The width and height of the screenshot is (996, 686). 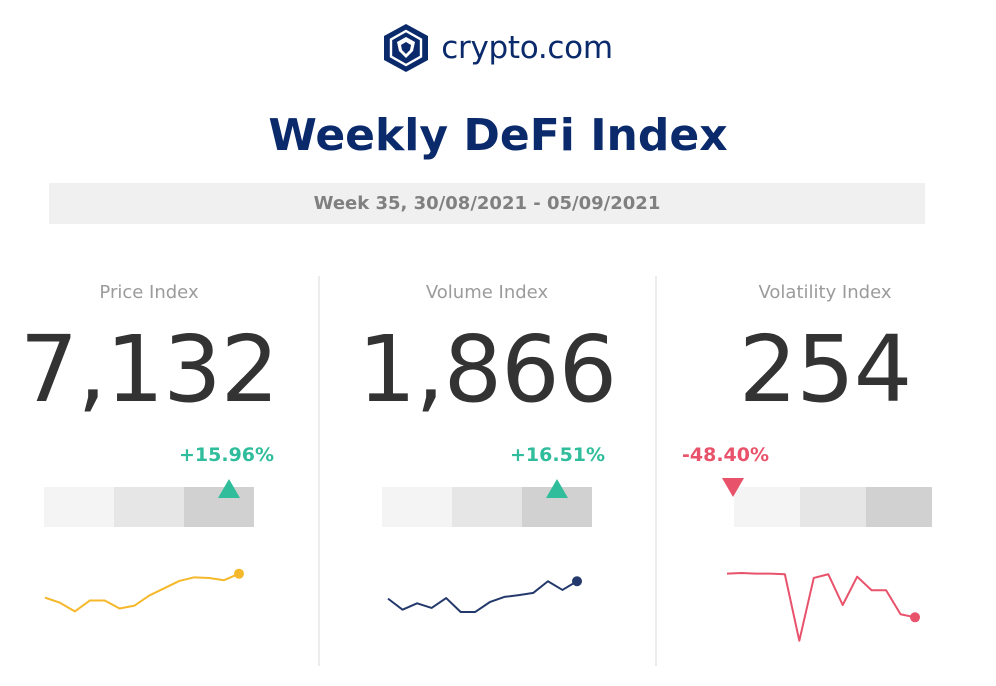 I want to click on crypto-lion-shield-icon, so click(x=406, y=48).